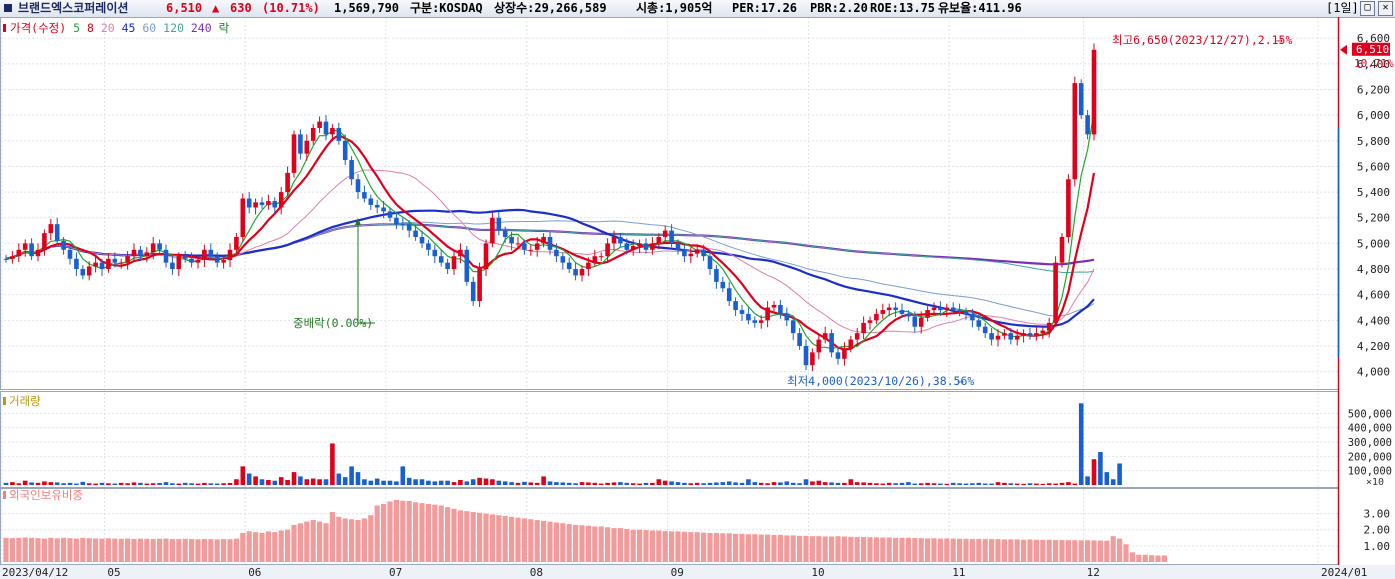 The width and height of the screenshot is (1395, 579). I want to click on price-tick-label: 5,000, so click(1373, 243).